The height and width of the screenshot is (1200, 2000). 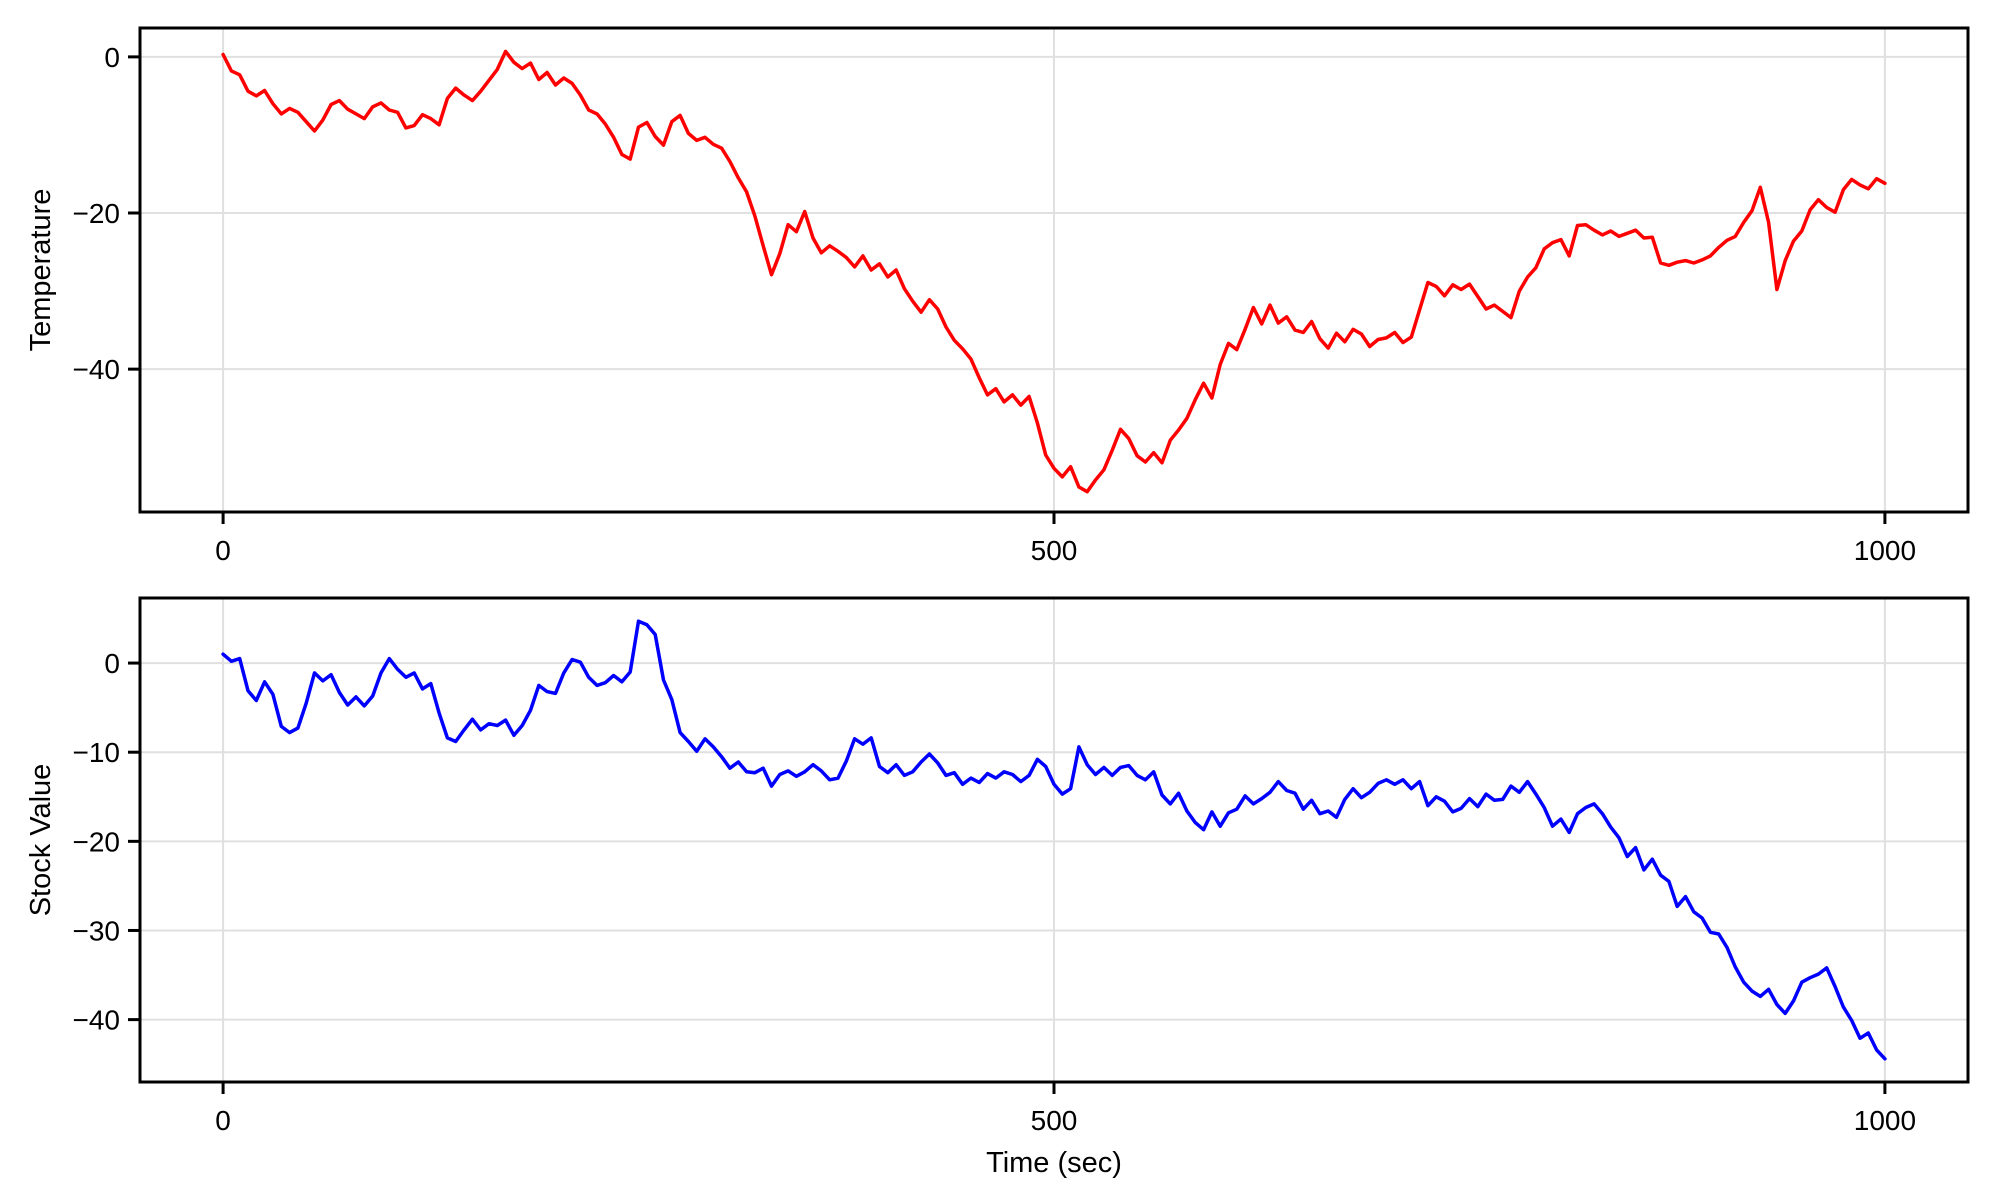 What do you see at coordinates (97, 752) in the screenshot?
I see `y-tick-label: −10` at bounding box center [97, 752].